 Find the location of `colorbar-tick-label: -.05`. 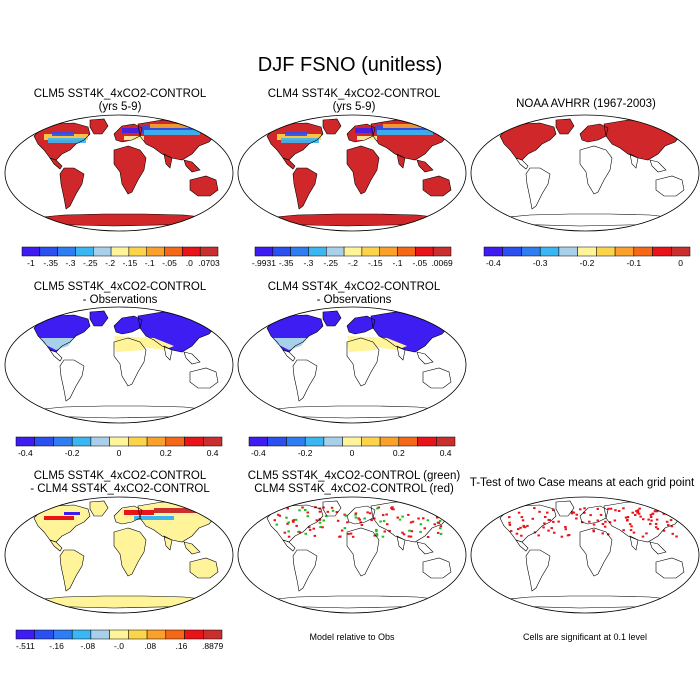

colorbar-tick-label: -.05 is located at coordinates (169, 263).